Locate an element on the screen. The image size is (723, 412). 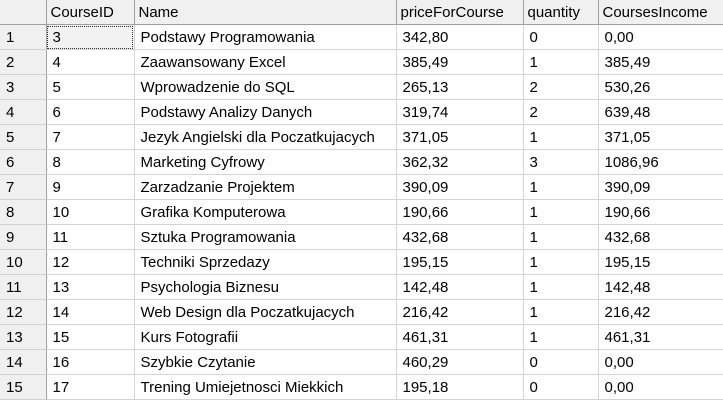
cell-courseid: 11 is located at coordinates (90, 237).